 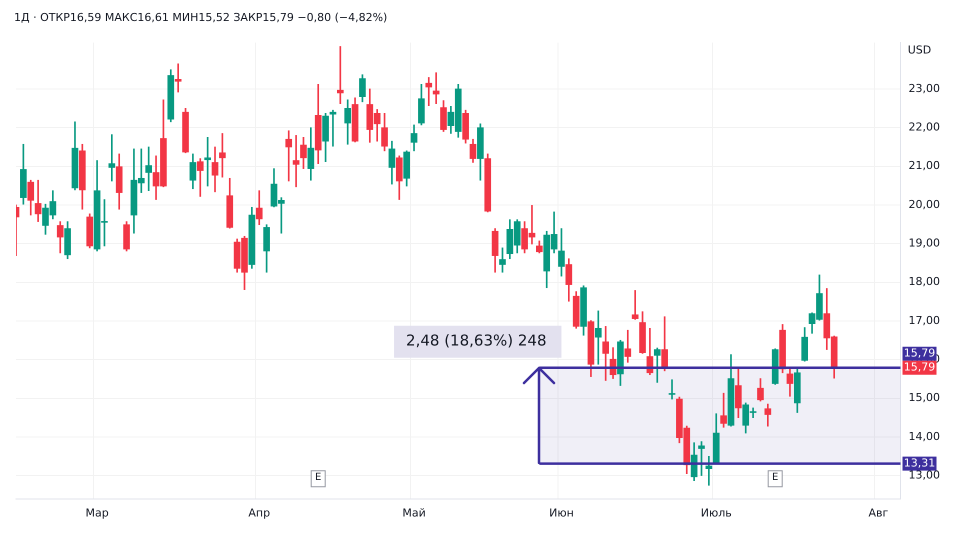 I want to click on y-tick-label: 17,00, so click(x=924, y=320).